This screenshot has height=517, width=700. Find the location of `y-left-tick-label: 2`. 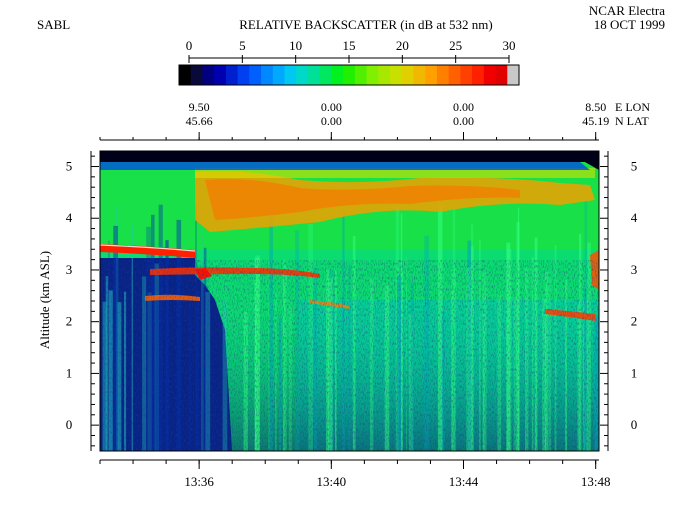

y-left-tick-label: 2 is located at coordinates (69, 321).